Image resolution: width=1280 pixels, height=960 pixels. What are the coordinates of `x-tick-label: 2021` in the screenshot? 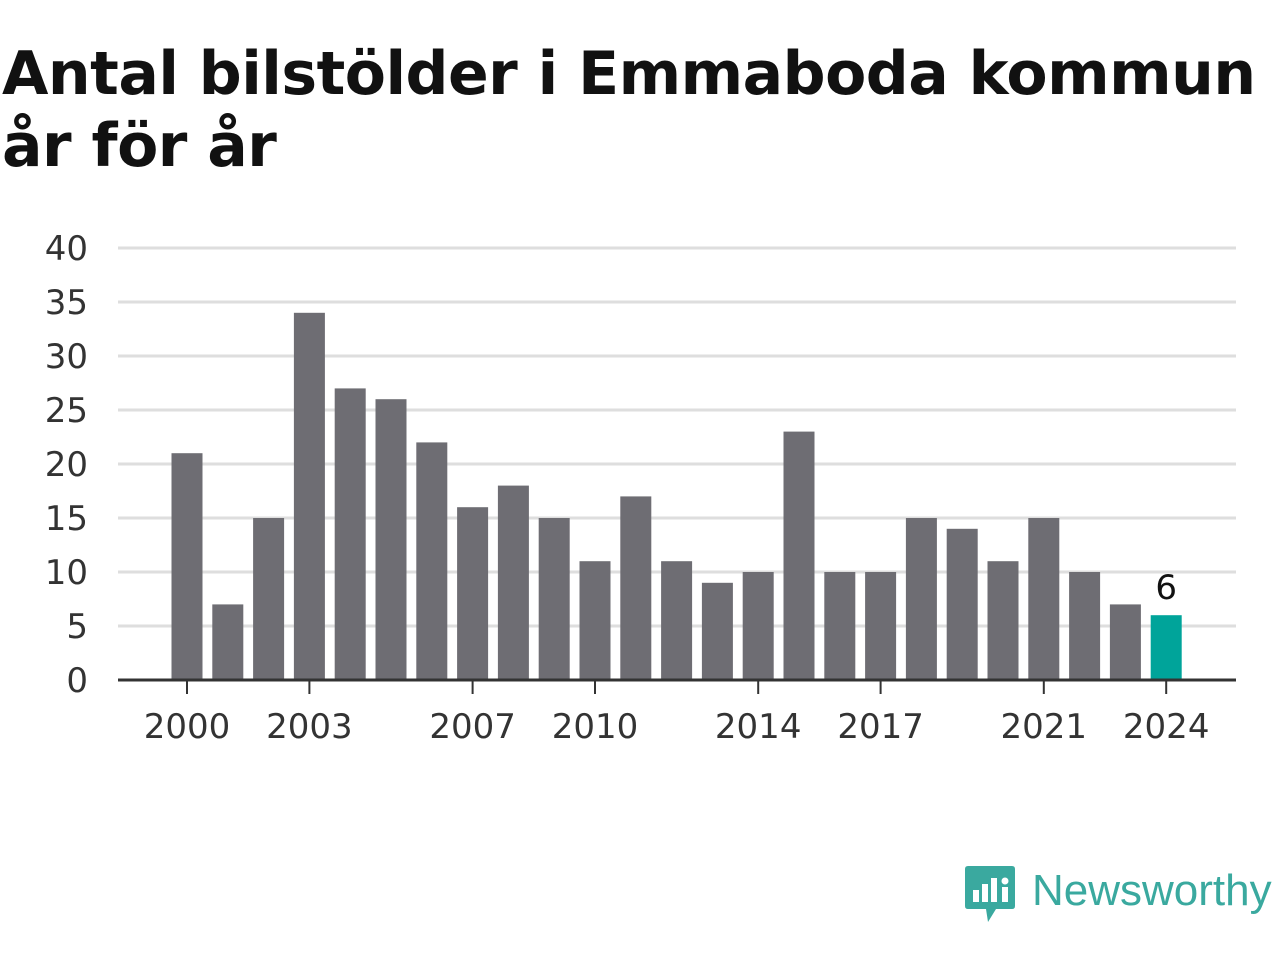 It's located at (1044, 727).